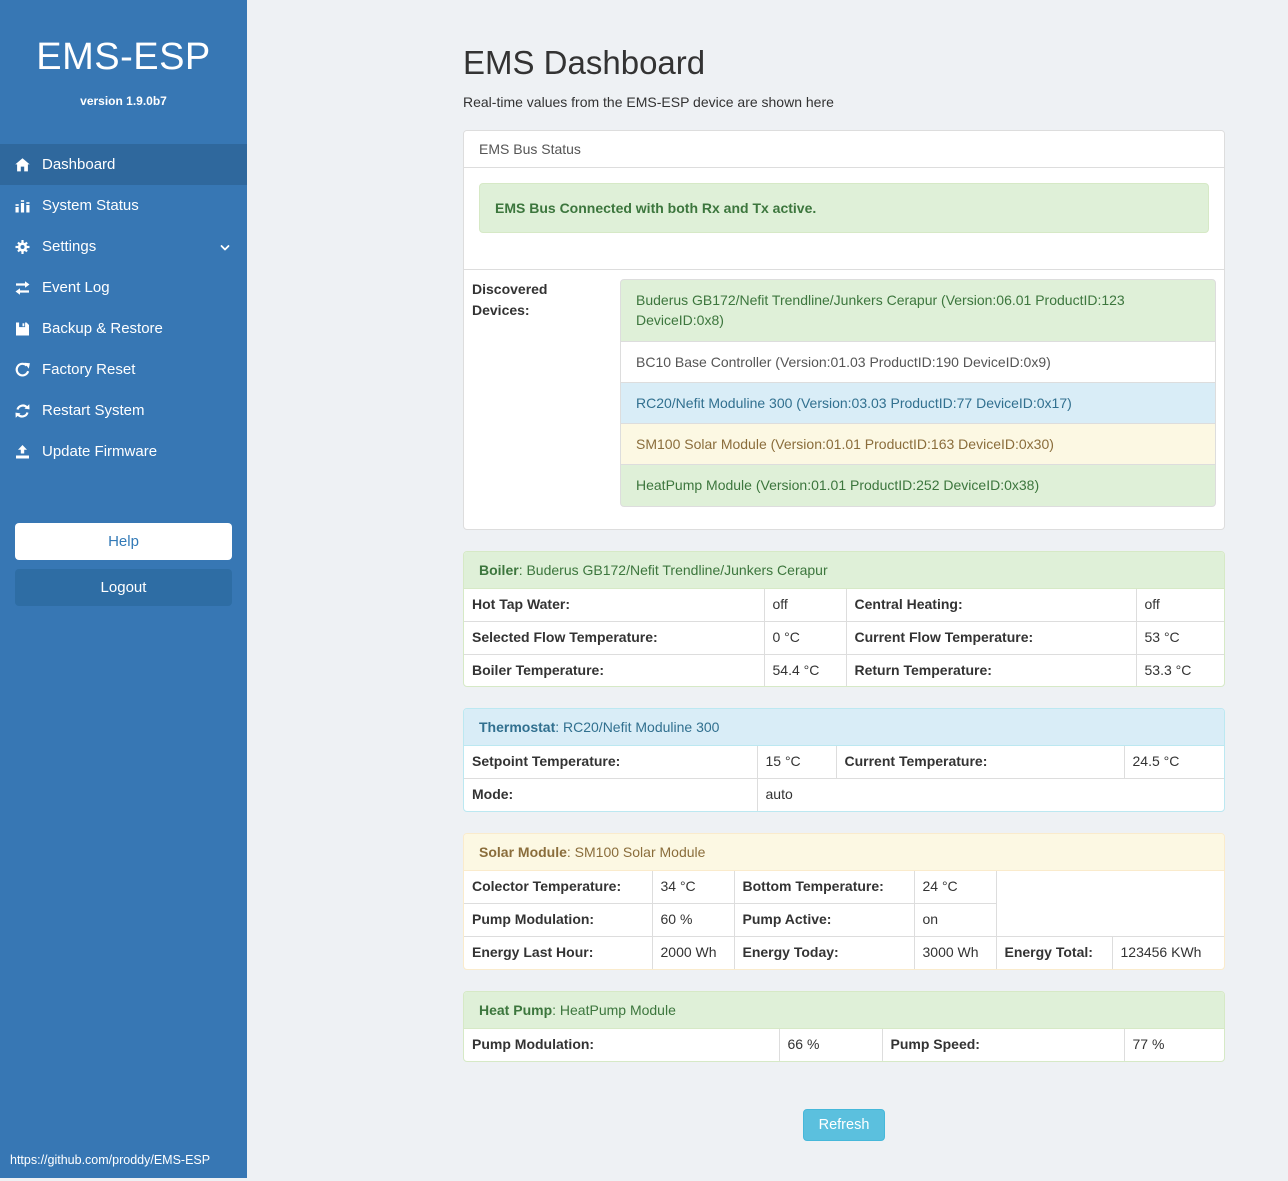 The height and width of the screenshot is (1181, 1288). What do you see at coordinates (123, 164) in the screenshot?
I see `sidebar-item-dashboard: Dashboard` at bounding box center [123, 164].